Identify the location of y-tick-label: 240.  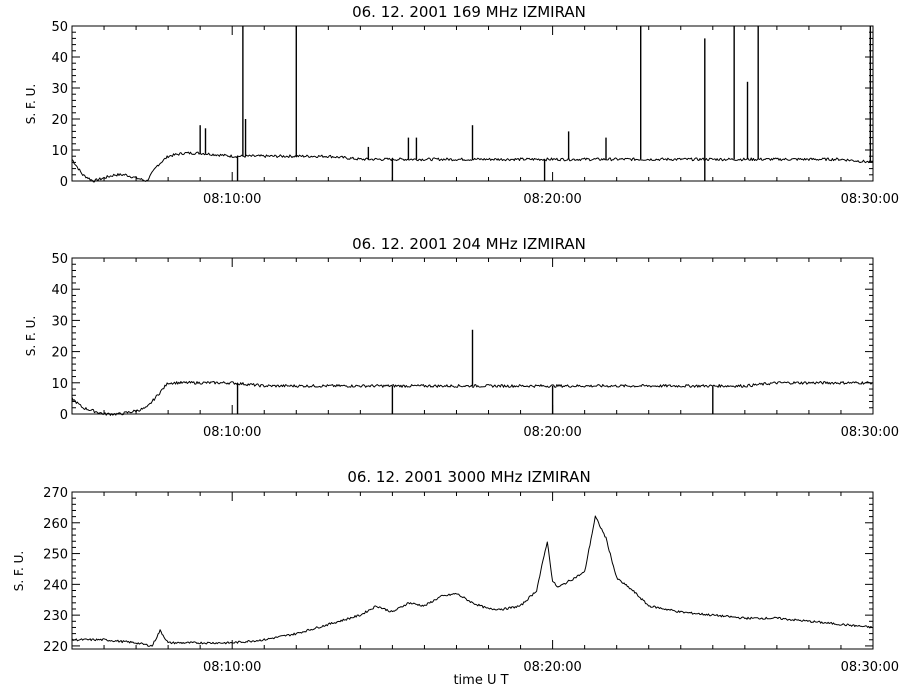
(55, 585).